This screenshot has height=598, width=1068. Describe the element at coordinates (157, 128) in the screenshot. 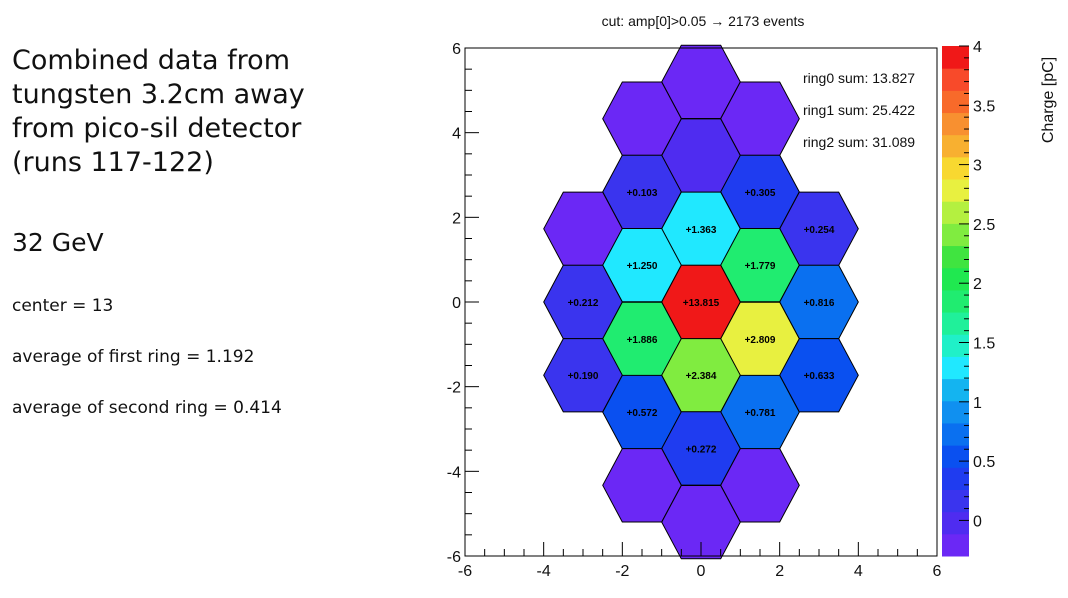

I see `title-line: from pico-sil detector` at that location.